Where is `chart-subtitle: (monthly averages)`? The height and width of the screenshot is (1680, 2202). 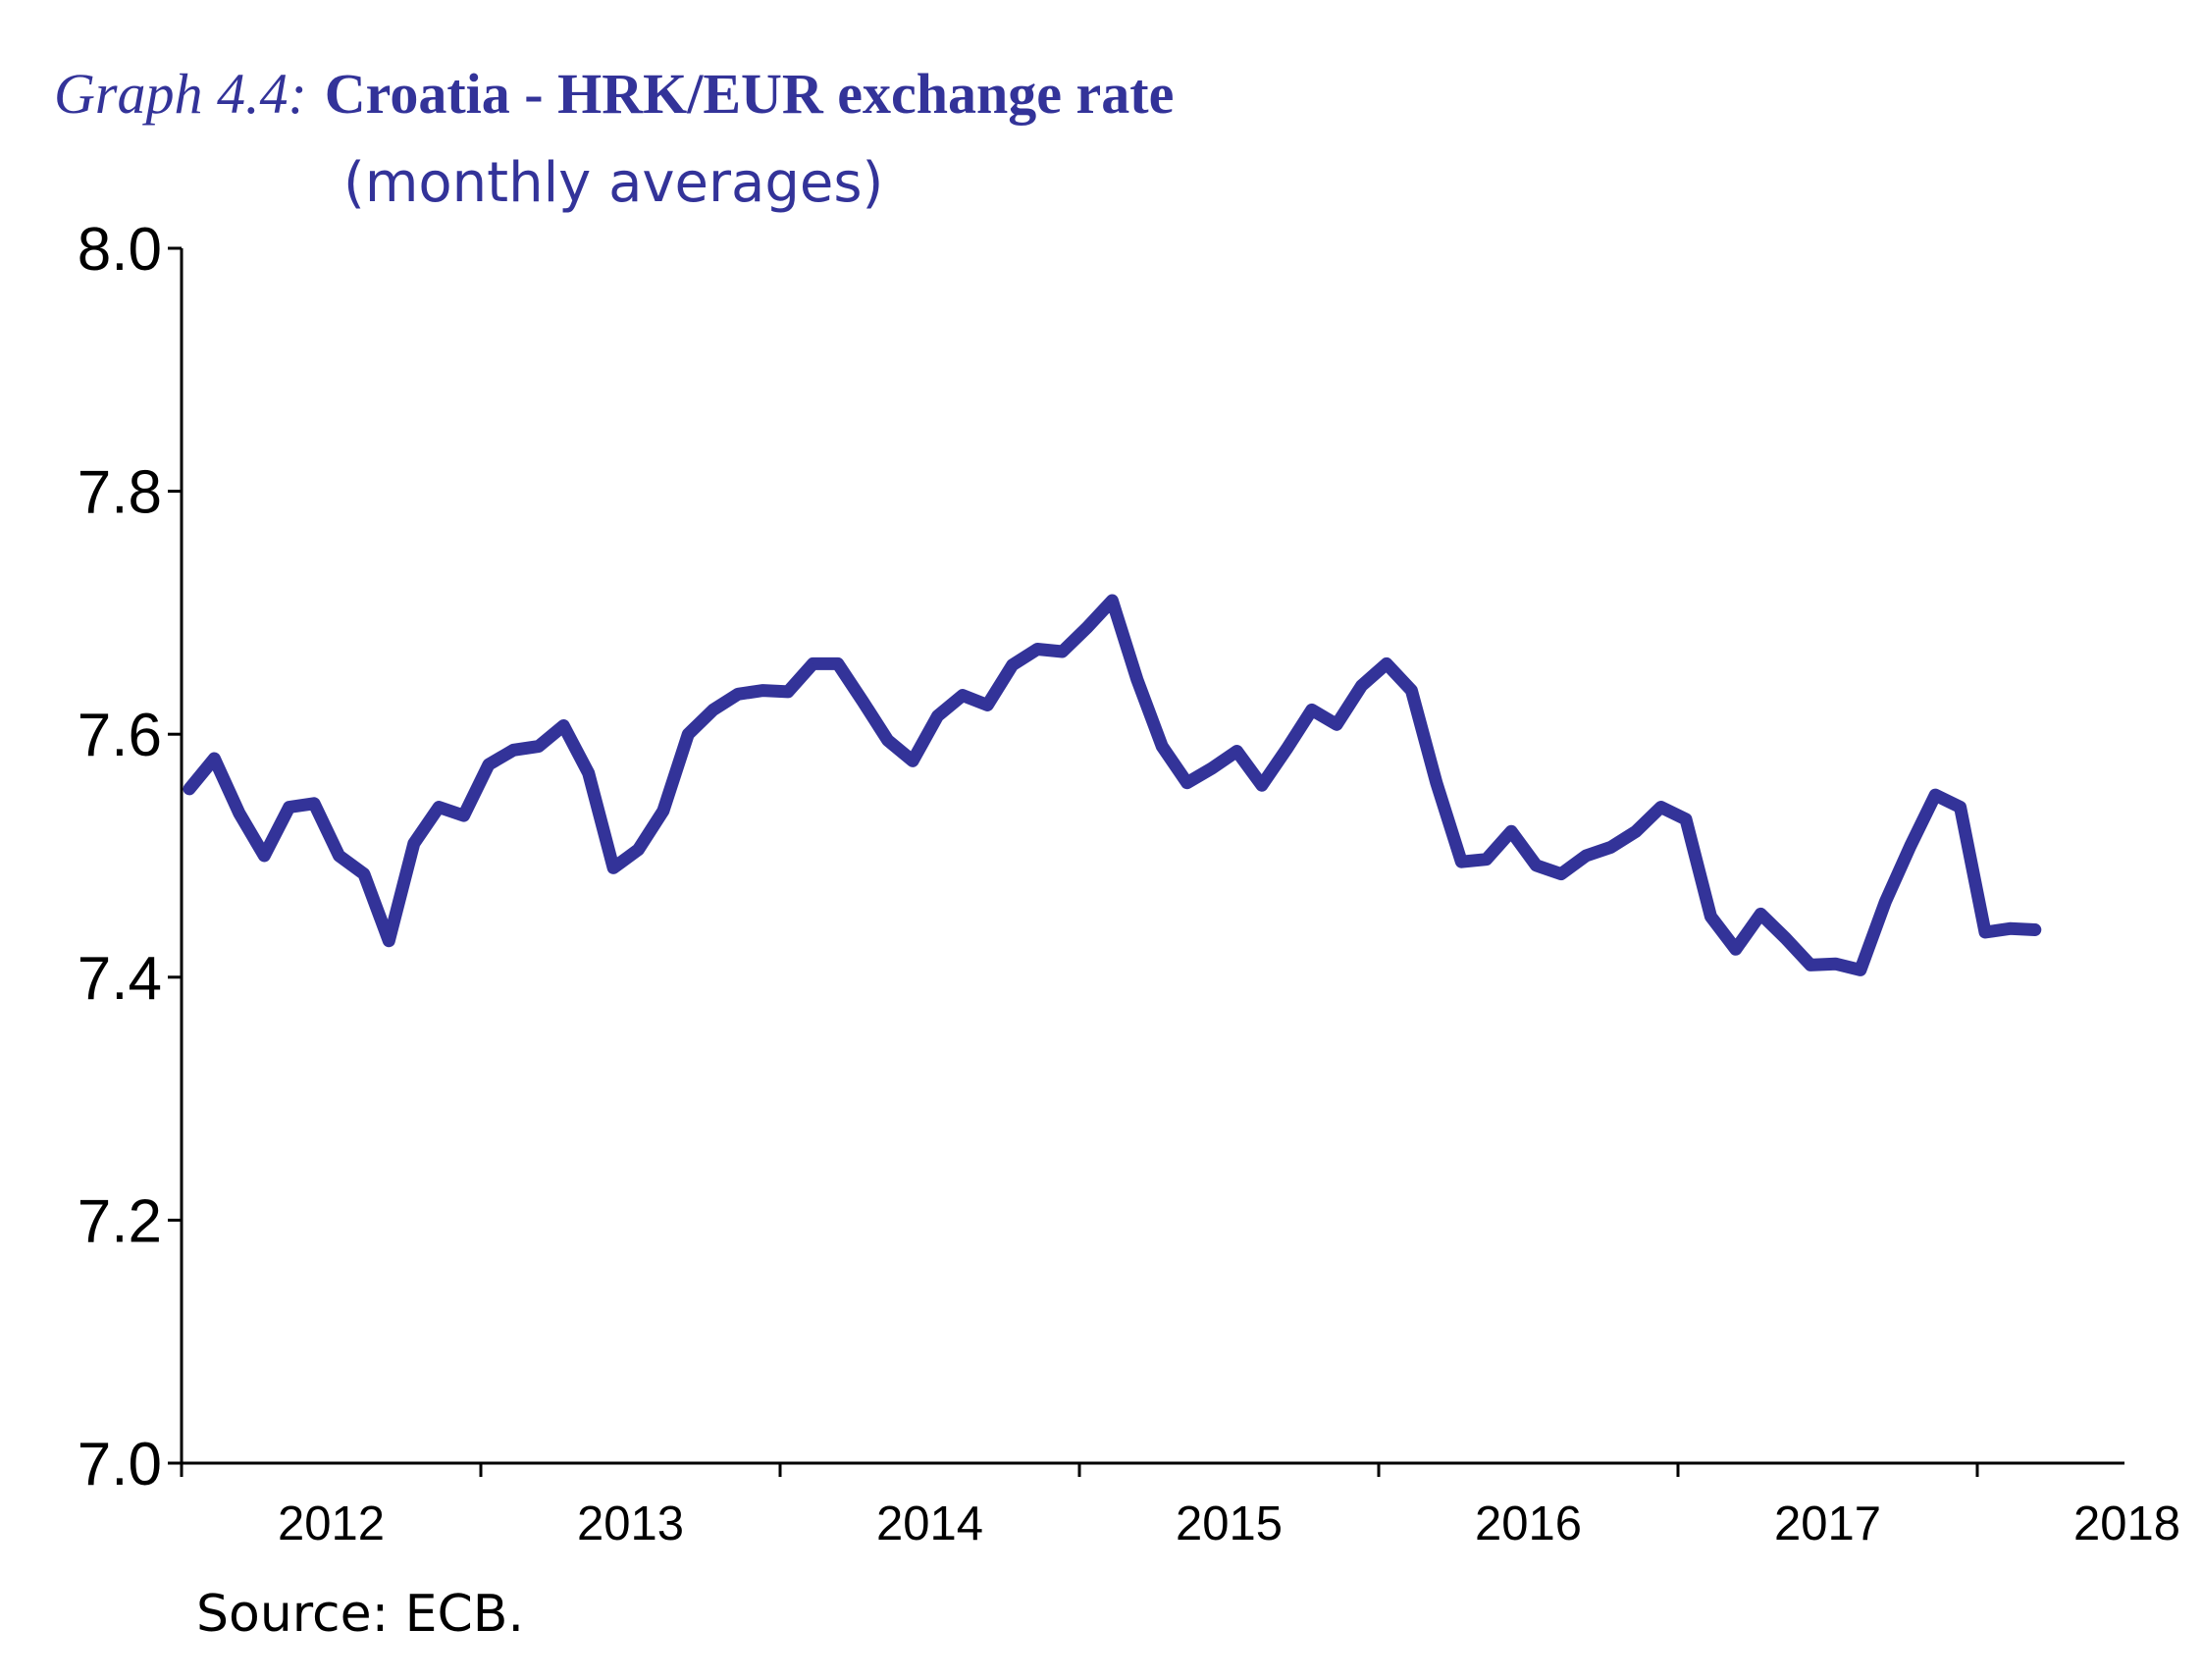 chart-subtitle: (monthly averages) is located at coordinates (613, 183).